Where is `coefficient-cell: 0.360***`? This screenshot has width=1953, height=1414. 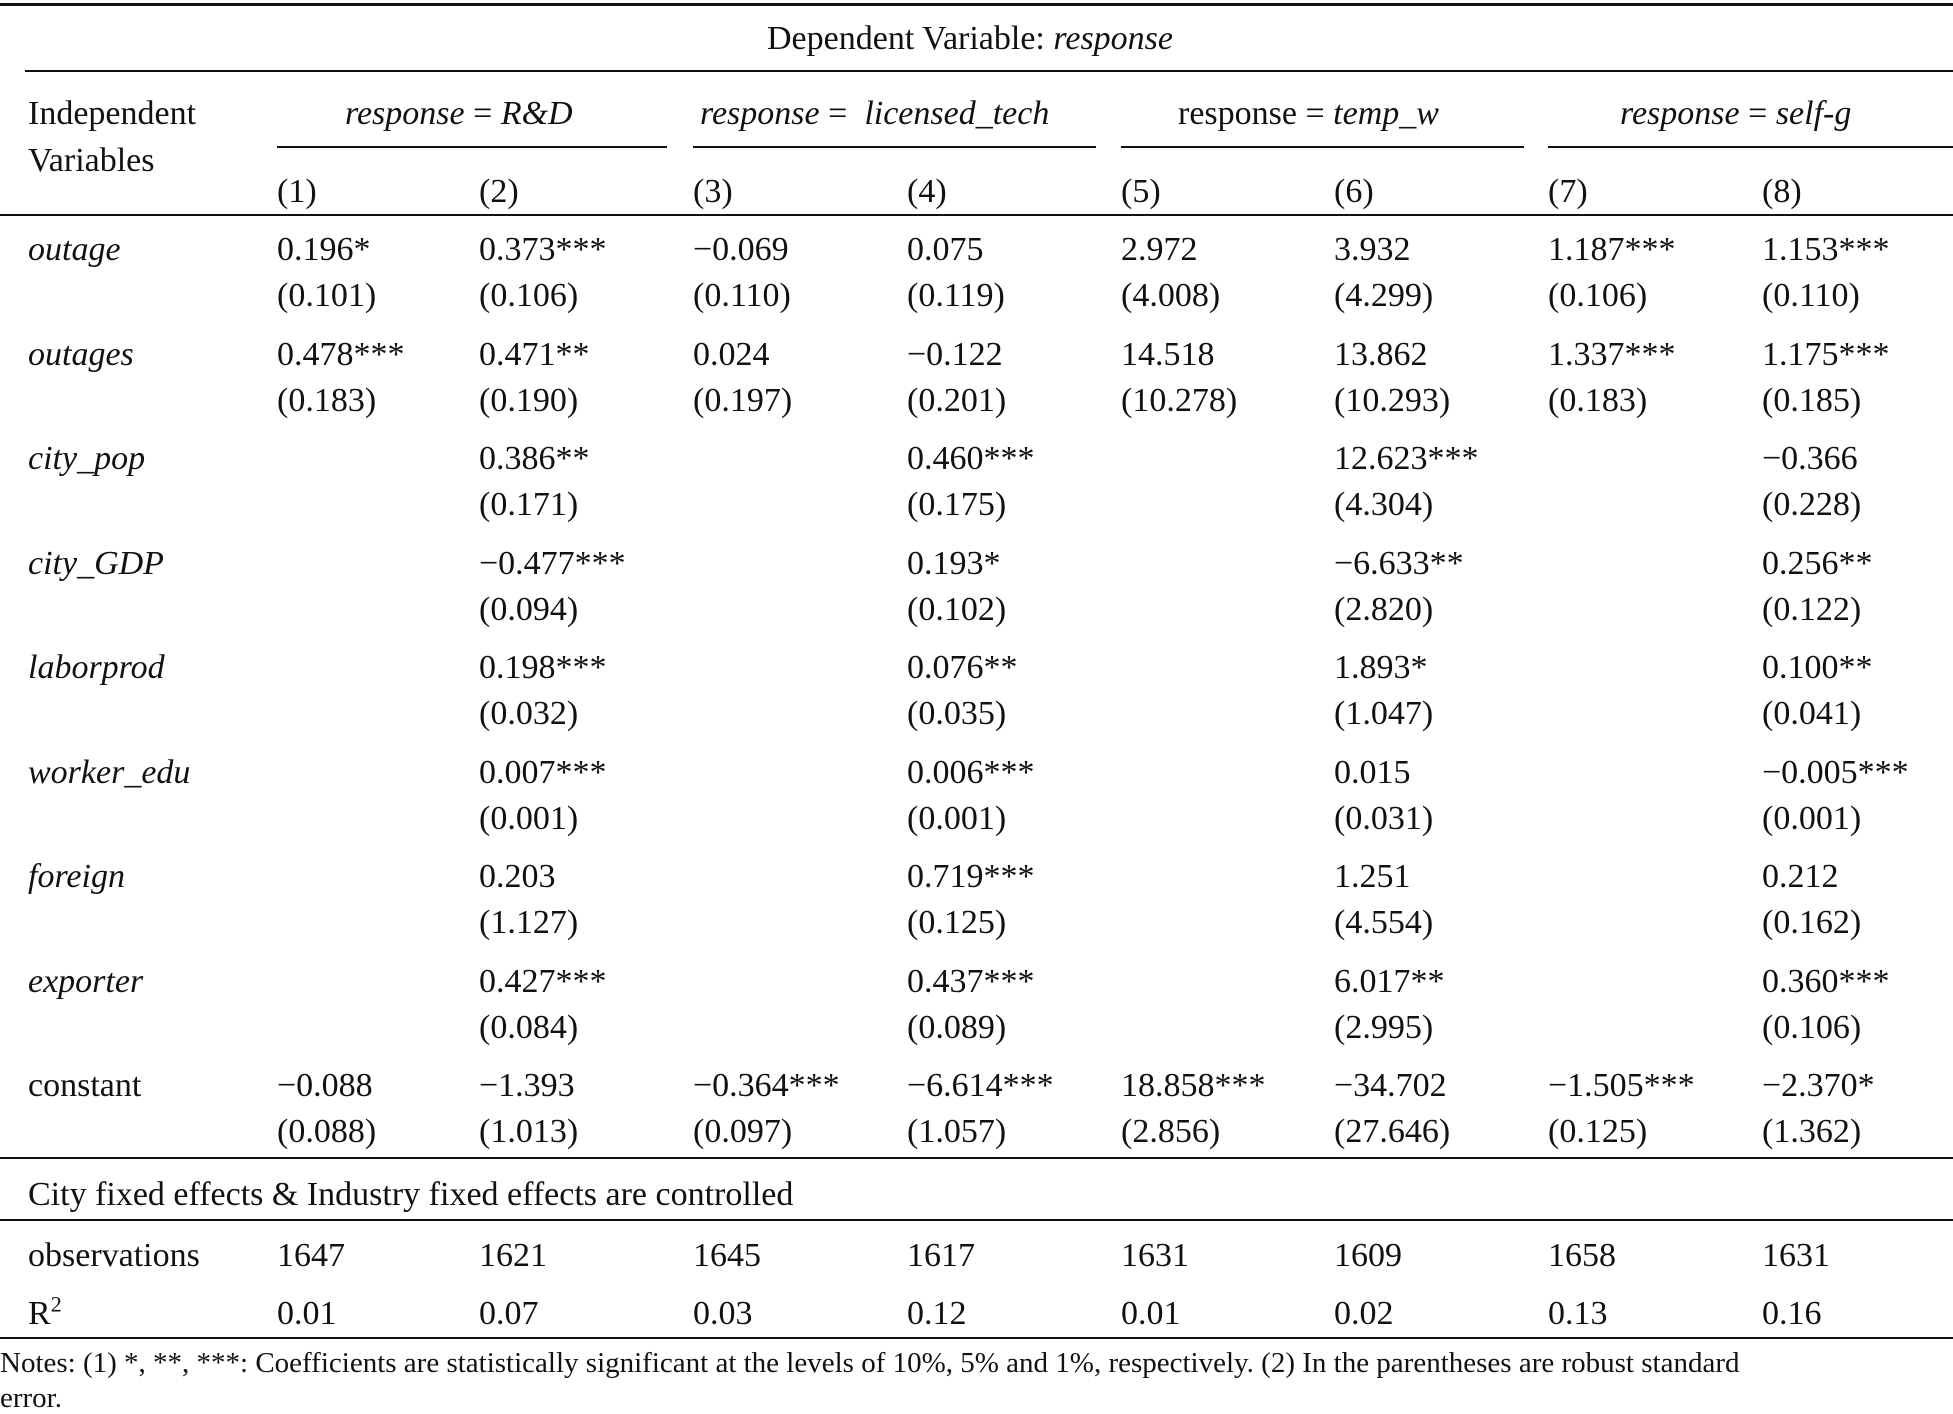
coefficient-cell: 0.360*** is located at coordinates (1826, 981).